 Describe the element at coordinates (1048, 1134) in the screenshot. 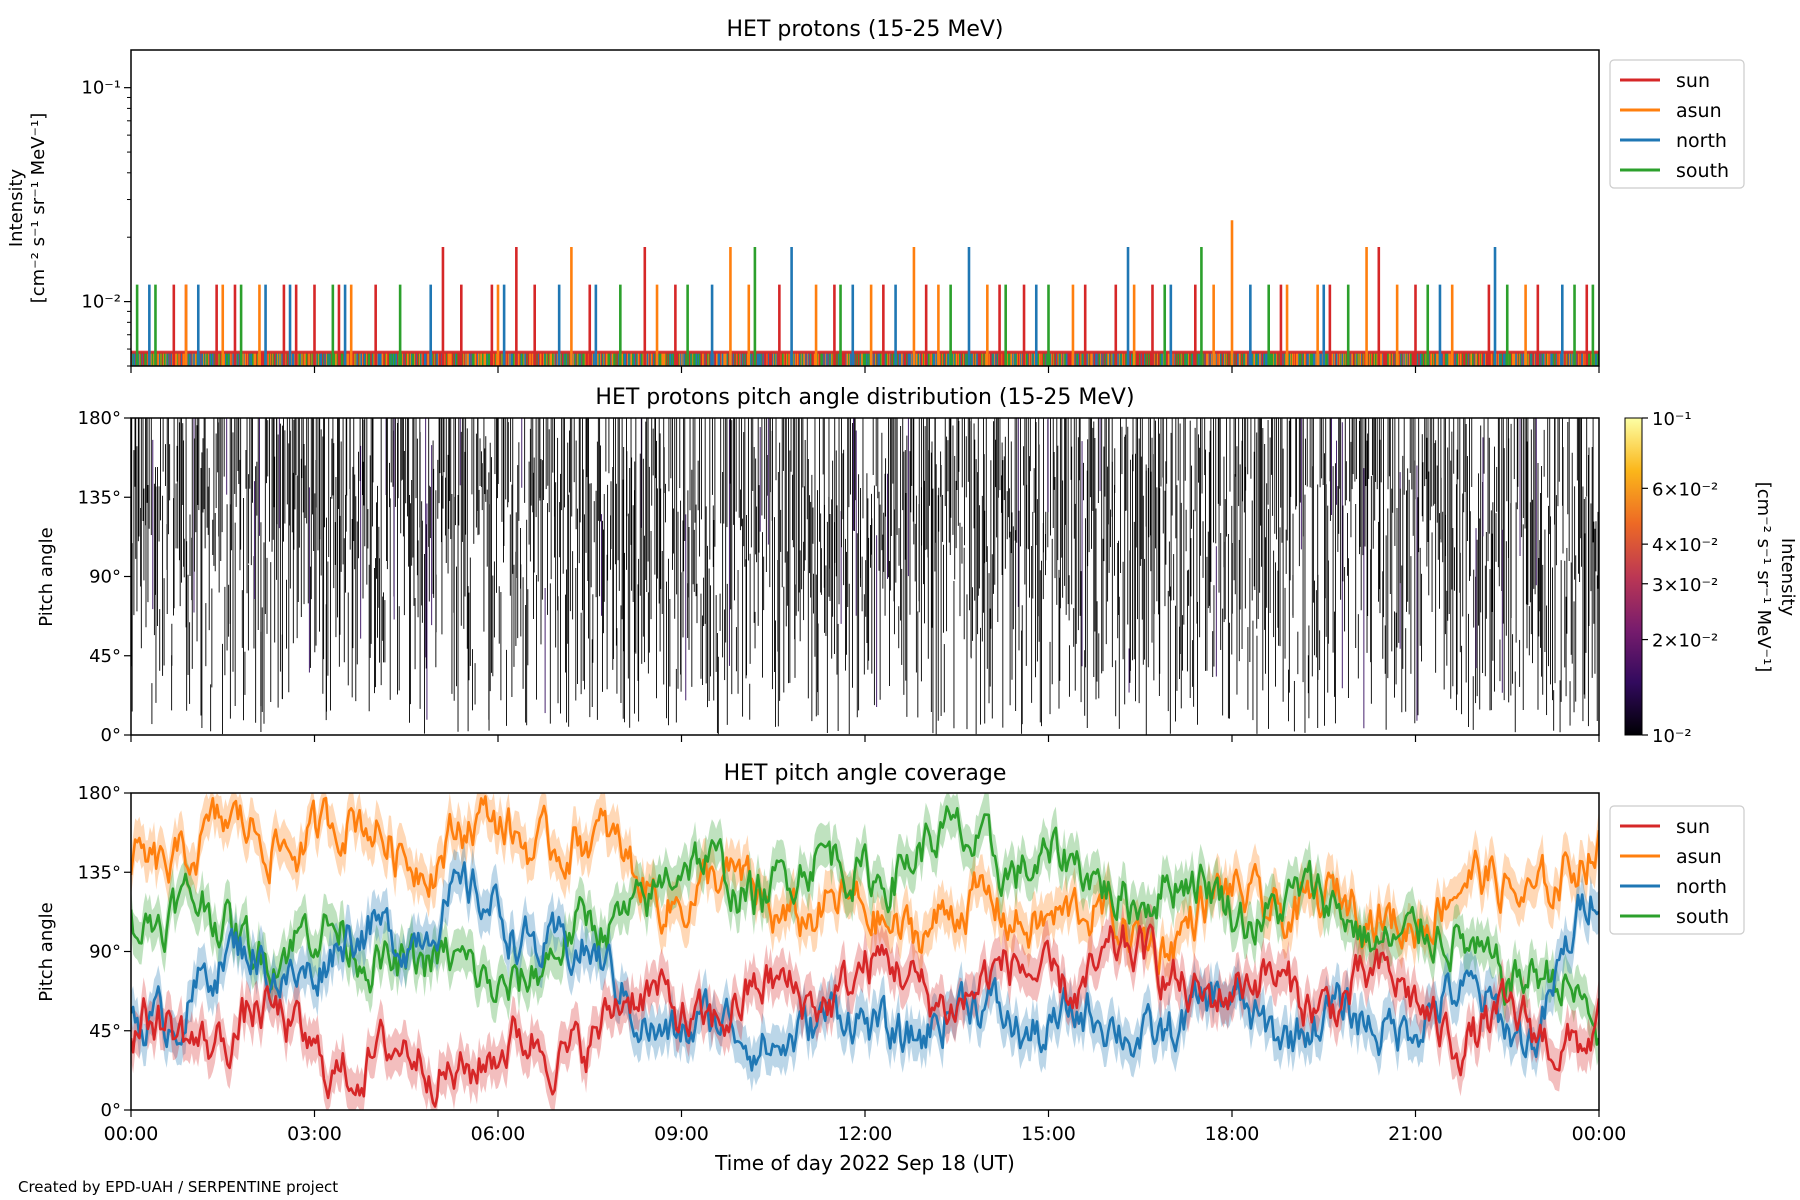

I see `x-tick-label: 15:00` at that location.